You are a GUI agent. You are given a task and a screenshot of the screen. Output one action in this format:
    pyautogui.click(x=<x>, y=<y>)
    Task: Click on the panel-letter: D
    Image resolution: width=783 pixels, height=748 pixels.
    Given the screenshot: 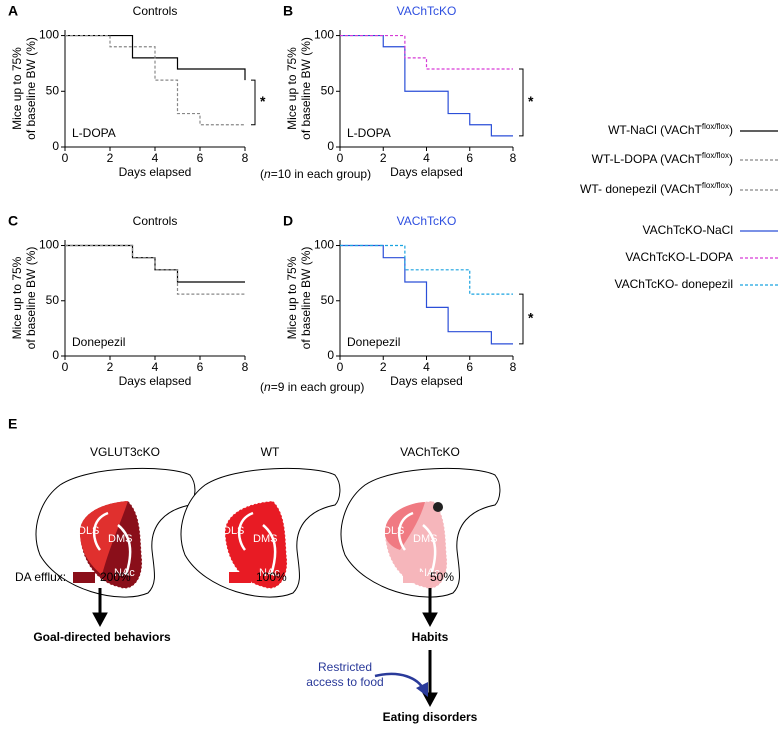 What is the action you would take?
    pyautogui.click(x=288, y=221)
    